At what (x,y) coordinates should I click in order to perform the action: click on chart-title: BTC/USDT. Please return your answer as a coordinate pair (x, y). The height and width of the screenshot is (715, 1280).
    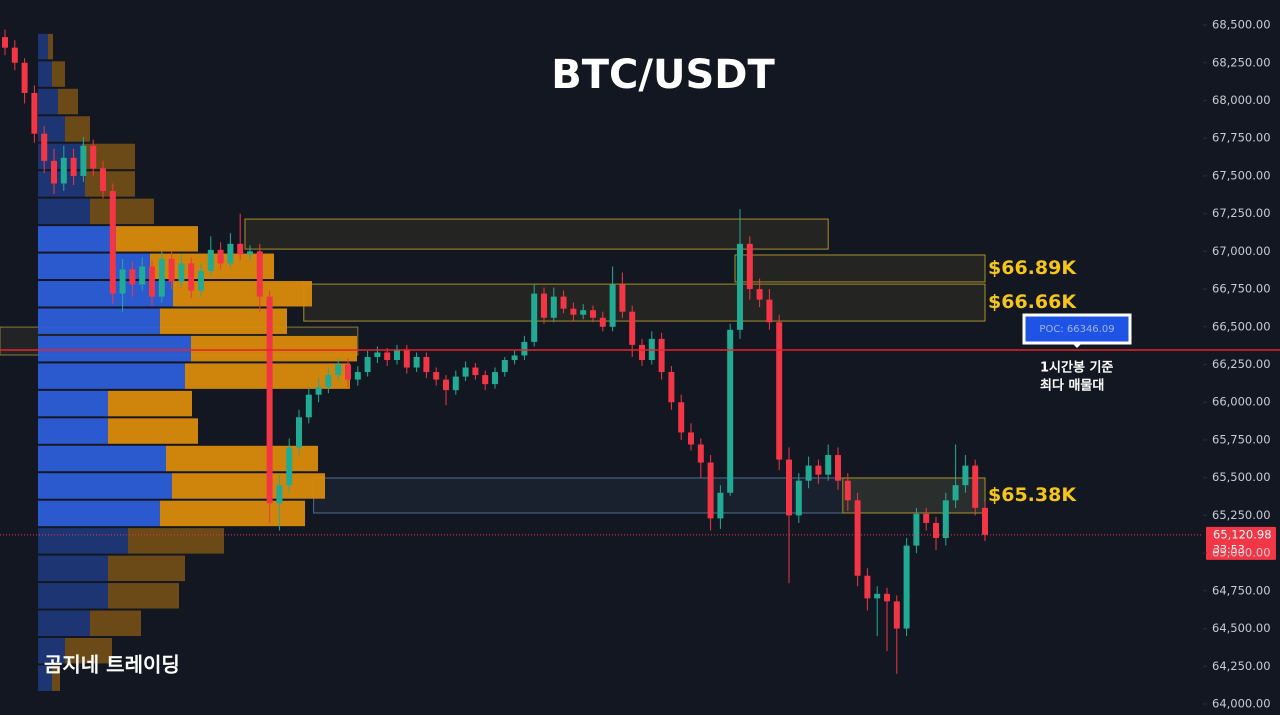
    Looking at the image, I should click on (663, 75).